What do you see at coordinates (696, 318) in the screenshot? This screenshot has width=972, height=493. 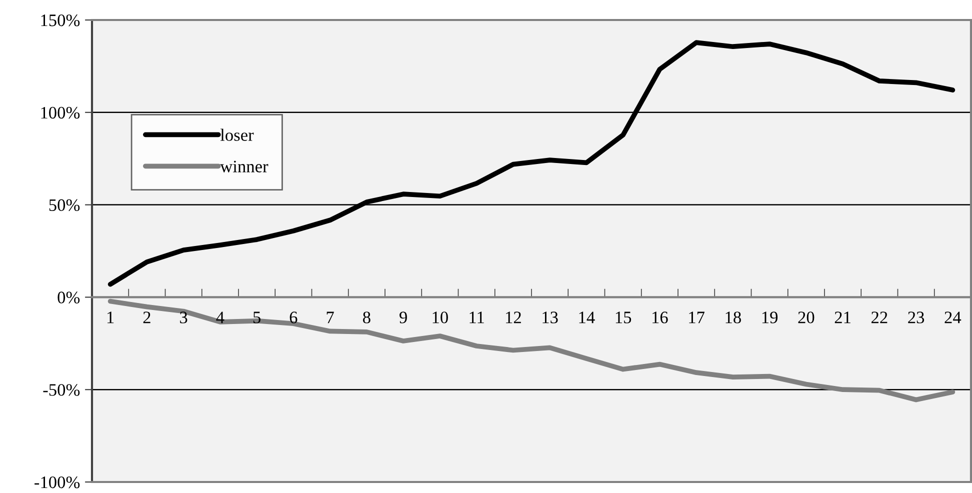 I see `x-tick-label: 17` at bounding box center [696, 318].